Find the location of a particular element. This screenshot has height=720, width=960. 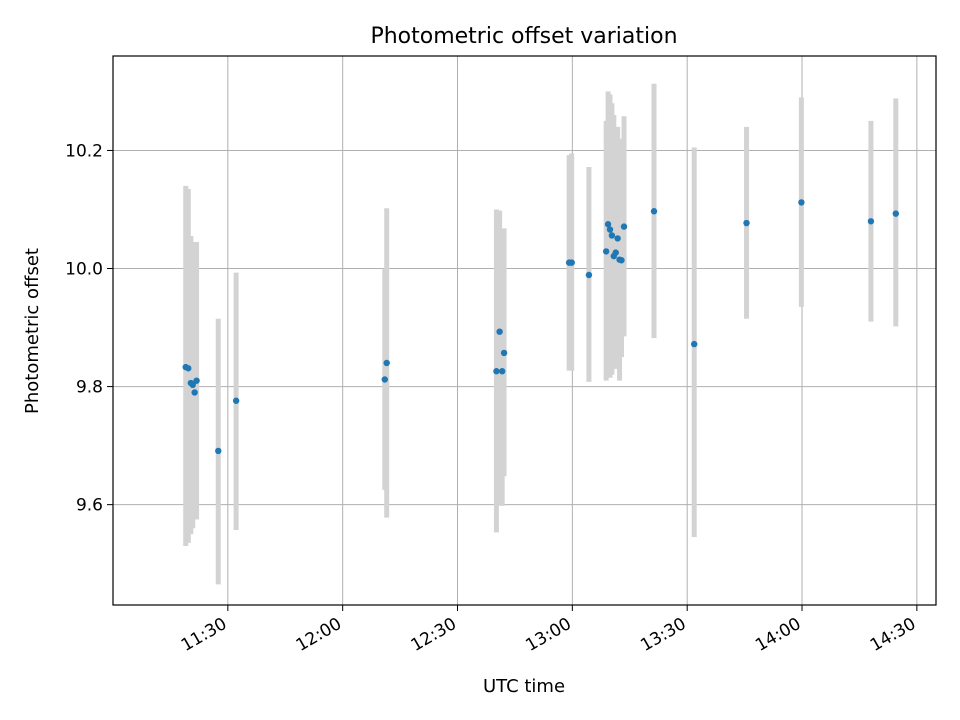

y-axis-ticks: 9.6 9.8 10.0 10.2 is located at coordinates (89, 328).